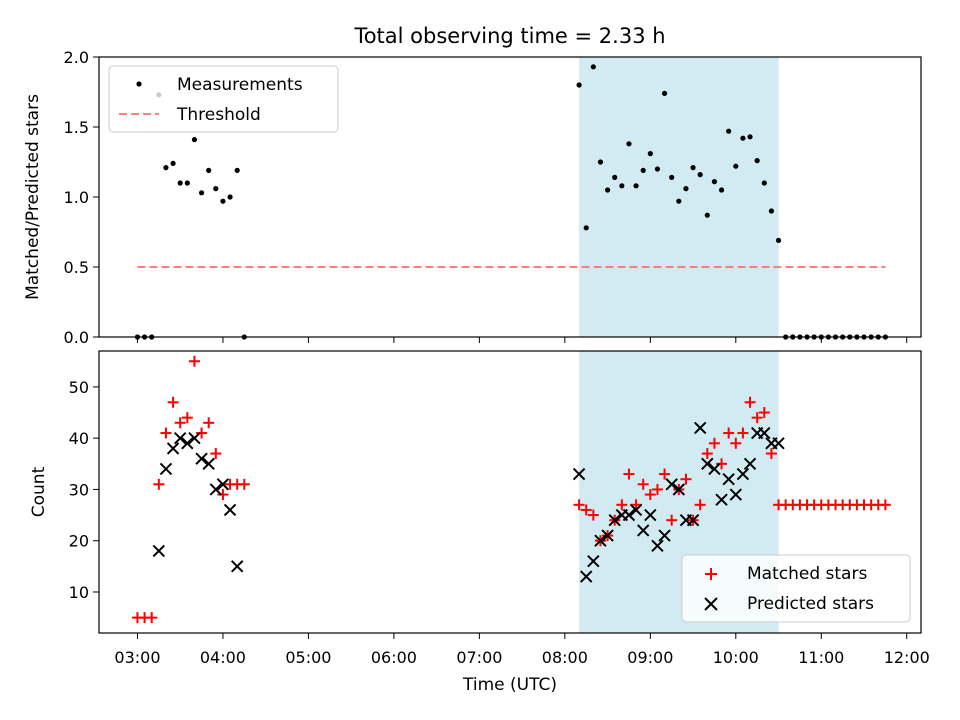  Describe the element at coordinates (711, 604) in the screenshot. I see `legend-predicted-marker` at that location.